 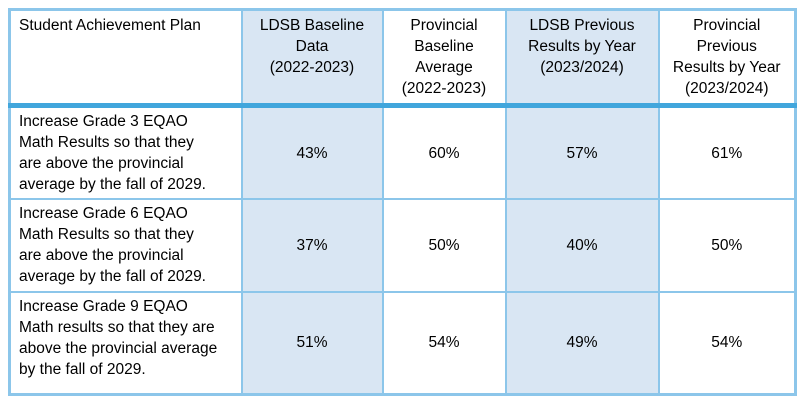 I want to click on value-grade3-provincial-previous: 61%, so click(x=727, y=152).